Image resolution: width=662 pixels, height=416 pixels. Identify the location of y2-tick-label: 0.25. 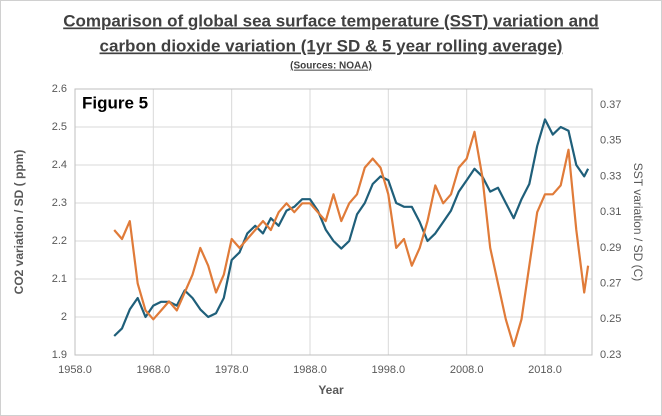
(610, 319).